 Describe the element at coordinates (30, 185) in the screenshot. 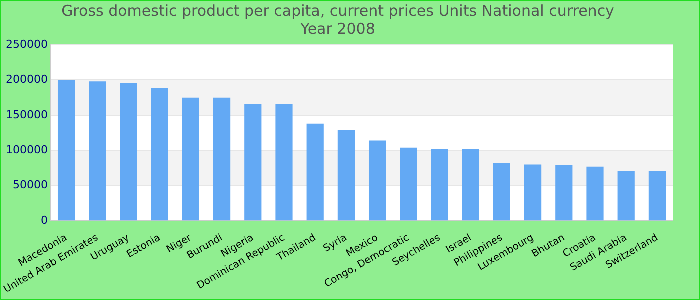

I see `y-tick-label: 50000` at that location.